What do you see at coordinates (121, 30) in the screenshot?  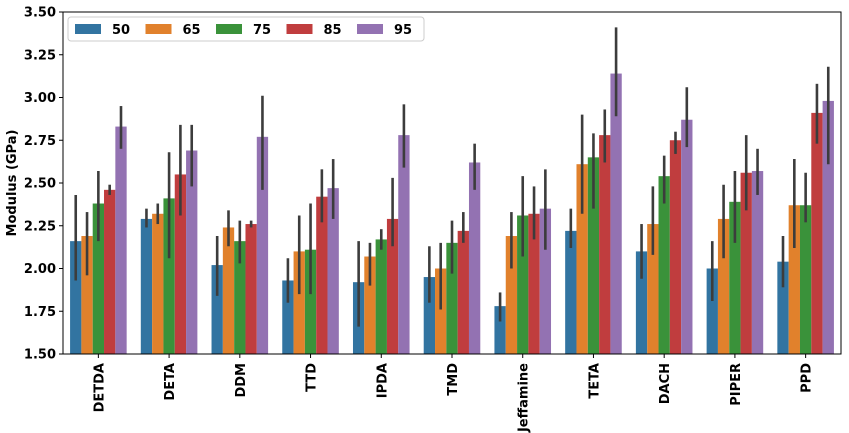 I see `legend-label-50: 50` at bounding box center [121, 30].